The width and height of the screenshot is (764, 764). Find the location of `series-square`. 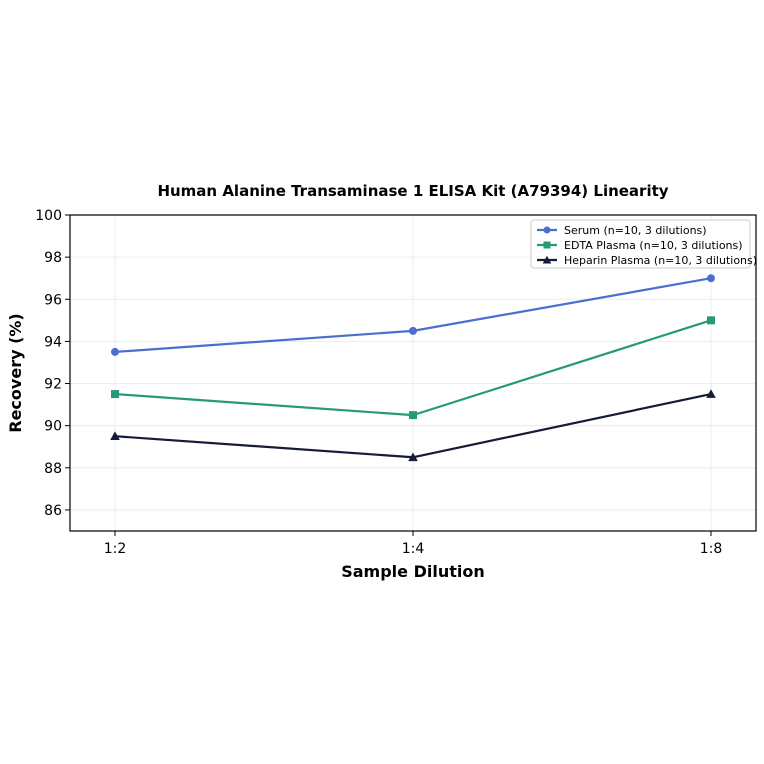

series-square is located at coordinates (413, 368).